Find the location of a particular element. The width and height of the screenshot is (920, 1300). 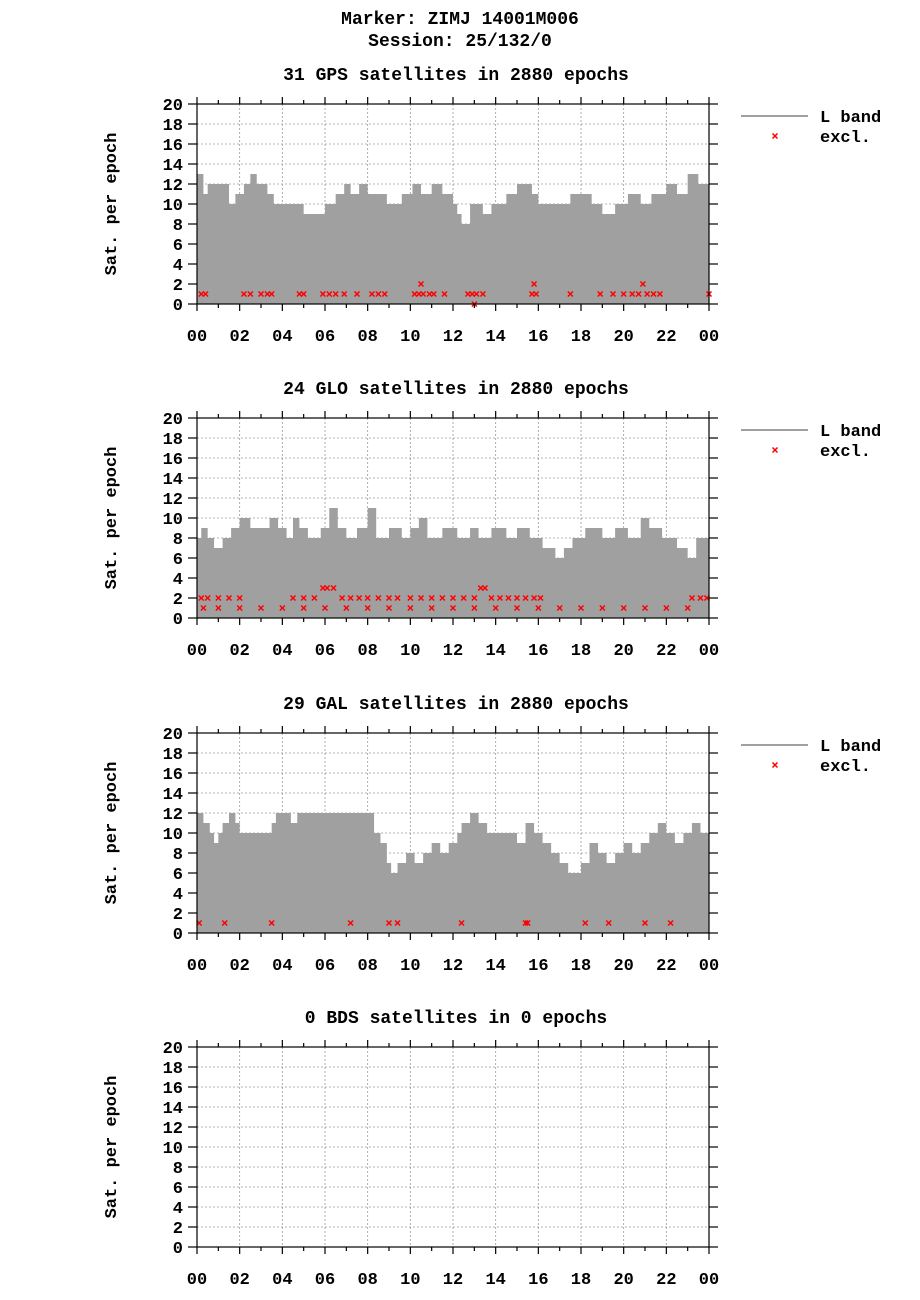

l-band-area is located at coordinates (453, 563).